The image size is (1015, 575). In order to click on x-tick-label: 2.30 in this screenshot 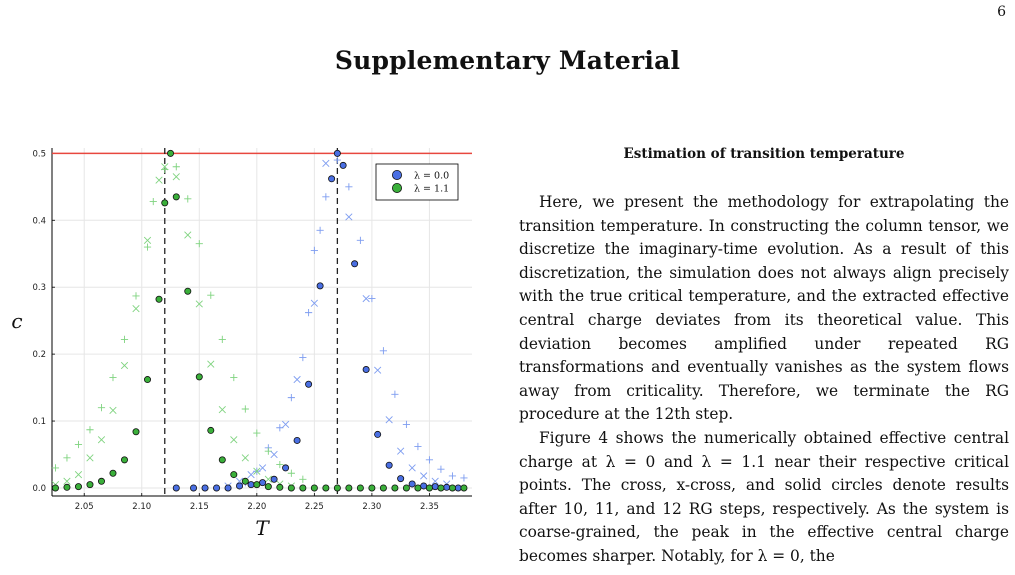, I will do `click(371, 507)`.